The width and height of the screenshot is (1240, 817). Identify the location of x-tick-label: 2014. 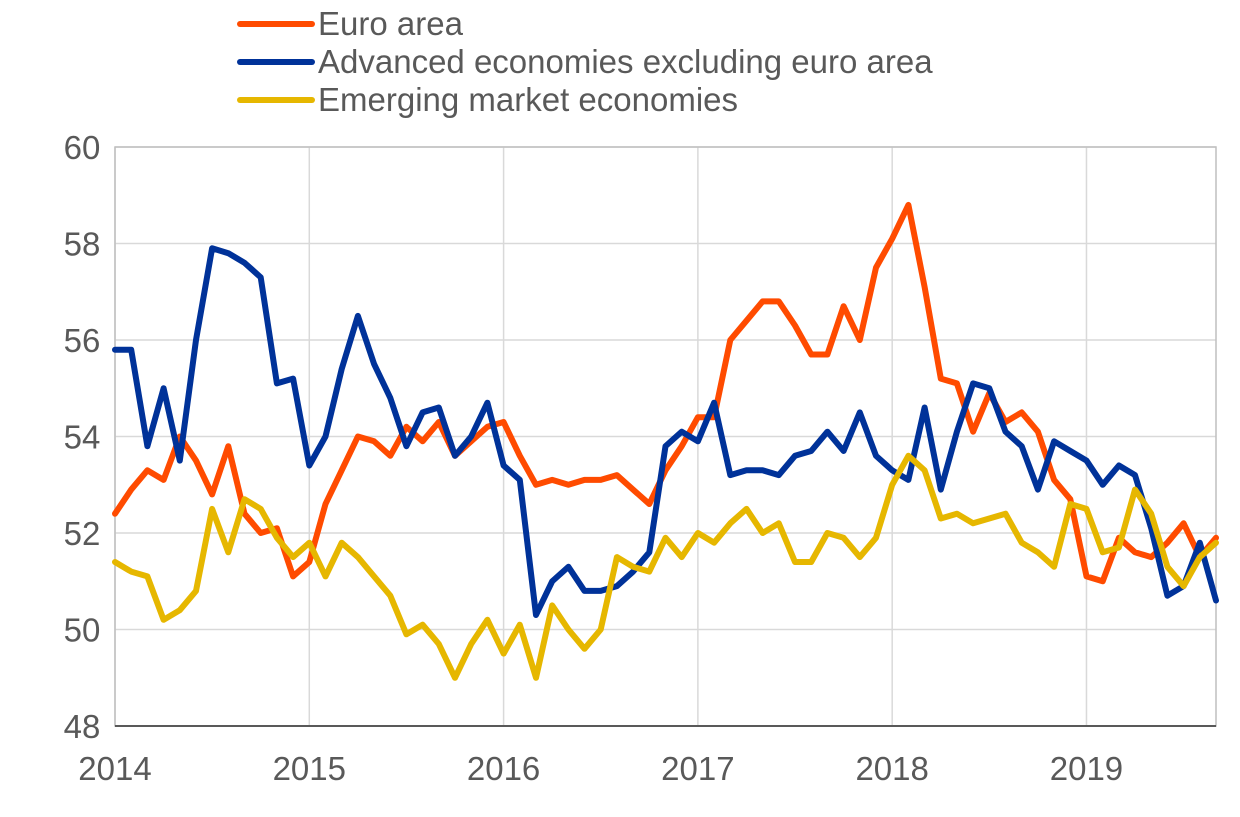
(114, 768).